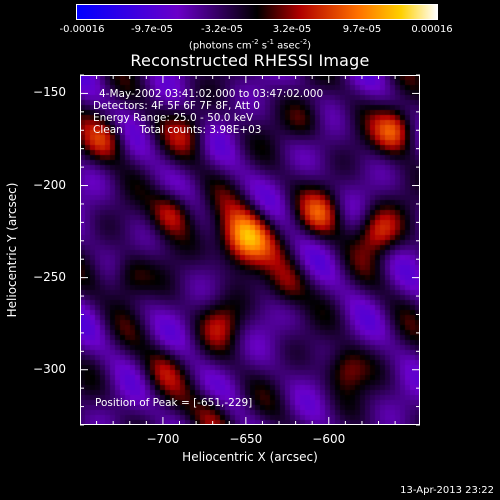 The image size is (500, 500). Describe the element at coordinates (250, 457) in the screenshot. I see `x-axis-label: Heliocentric X (arcsec)` at that location.